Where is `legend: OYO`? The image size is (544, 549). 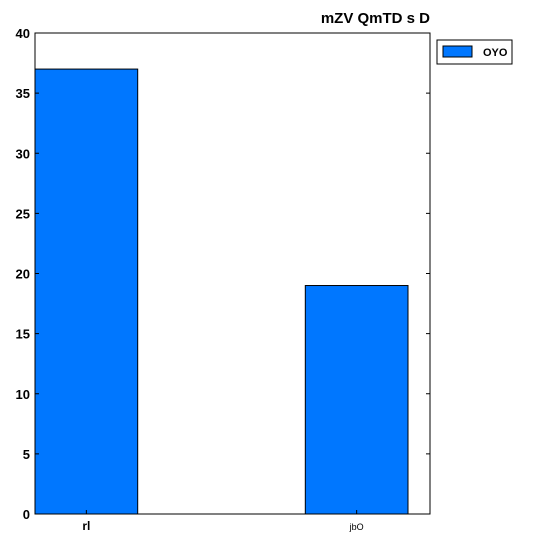 legend: OYO is located at coordinates (474, 52).